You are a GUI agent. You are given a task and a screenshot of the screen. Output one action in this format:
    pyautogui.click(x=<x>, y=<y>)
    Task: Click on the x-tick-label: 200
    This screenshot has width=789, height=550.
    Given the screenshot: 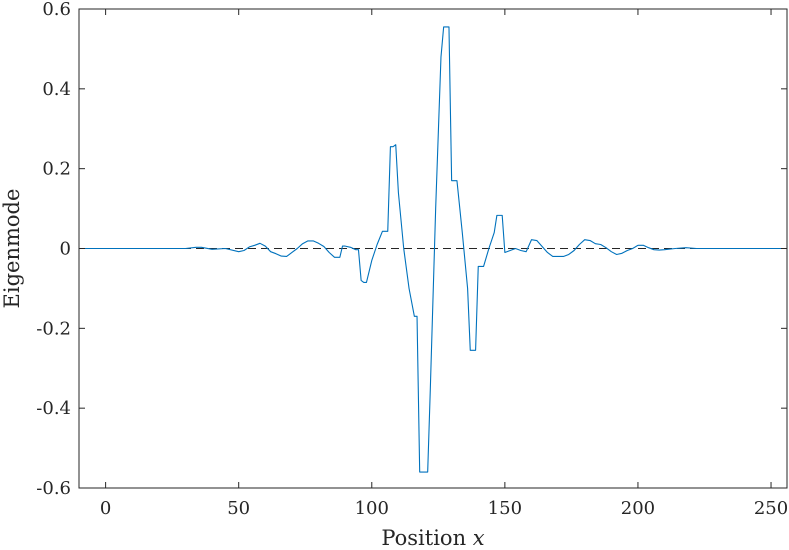 What is the action you would take?
    pyautogui.click(x=638, y=508)
    